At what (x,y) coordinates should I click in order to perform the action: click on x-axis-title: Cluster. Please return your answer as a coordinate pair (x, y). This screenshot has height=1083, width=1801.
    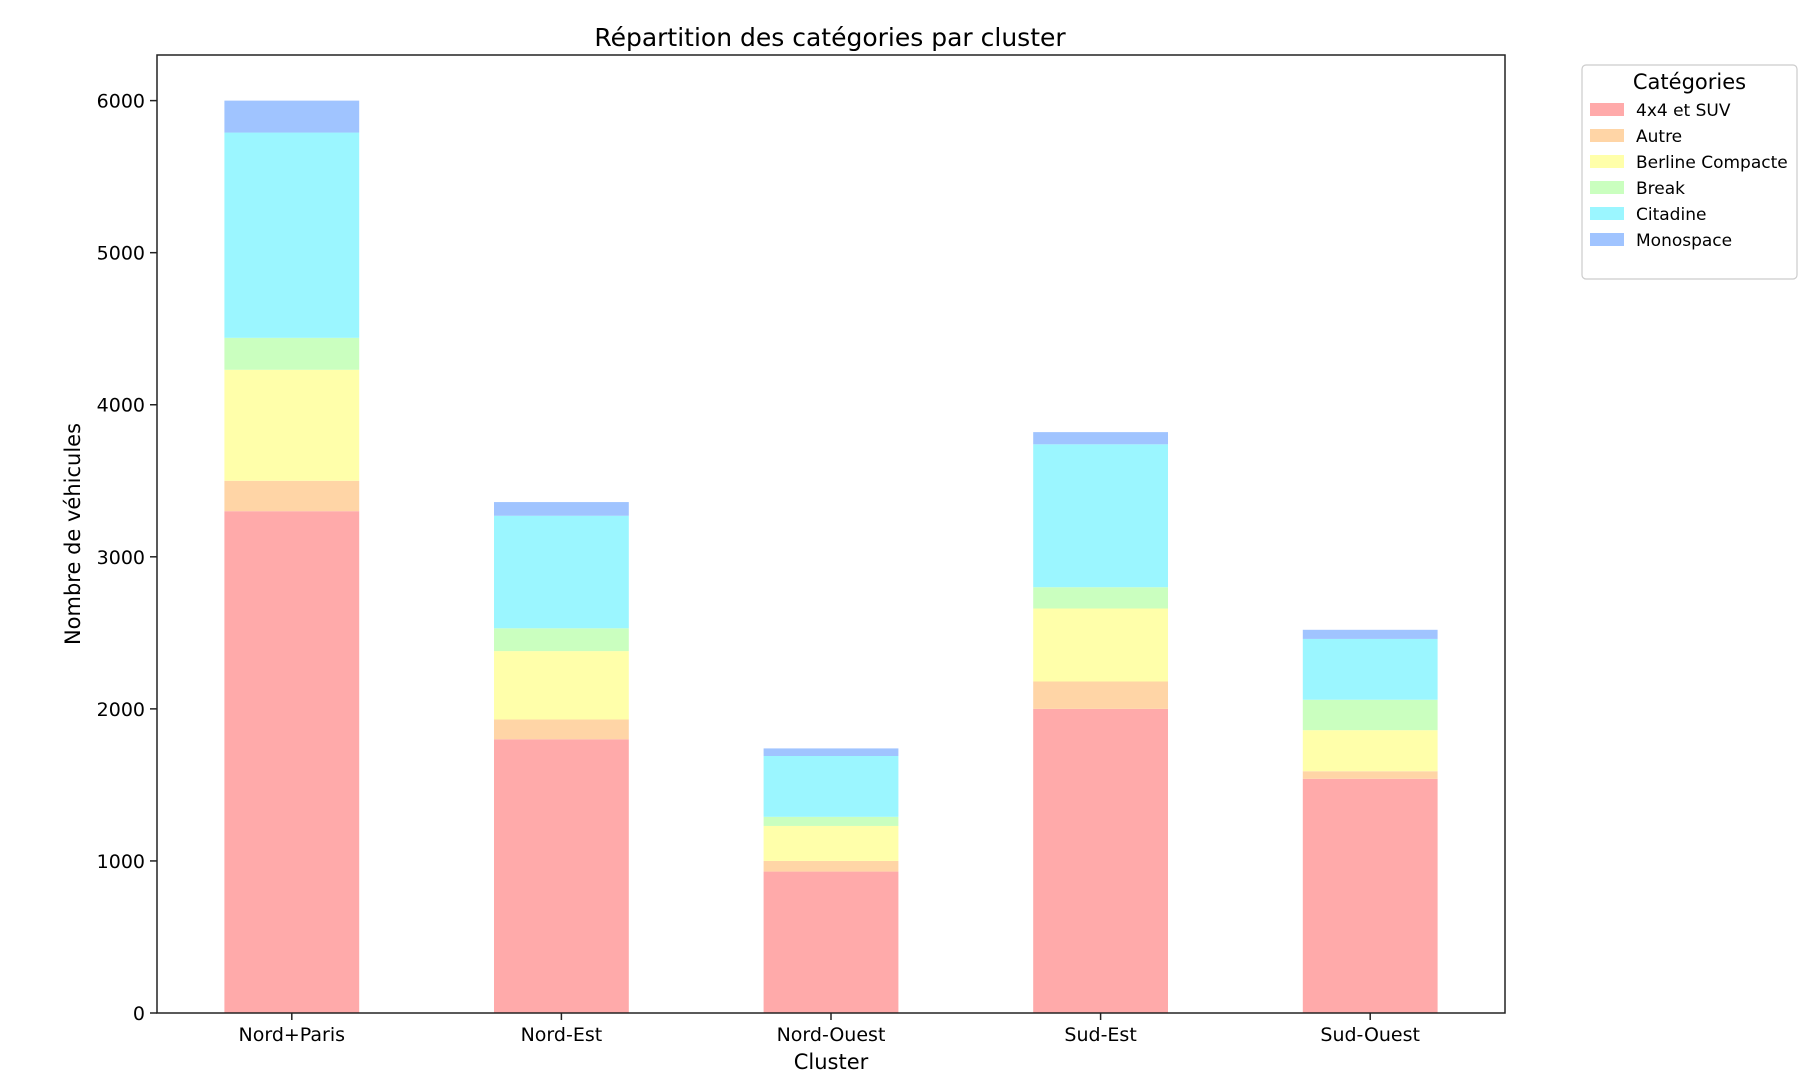
    Looking at the image, I should click on (831, 1062).